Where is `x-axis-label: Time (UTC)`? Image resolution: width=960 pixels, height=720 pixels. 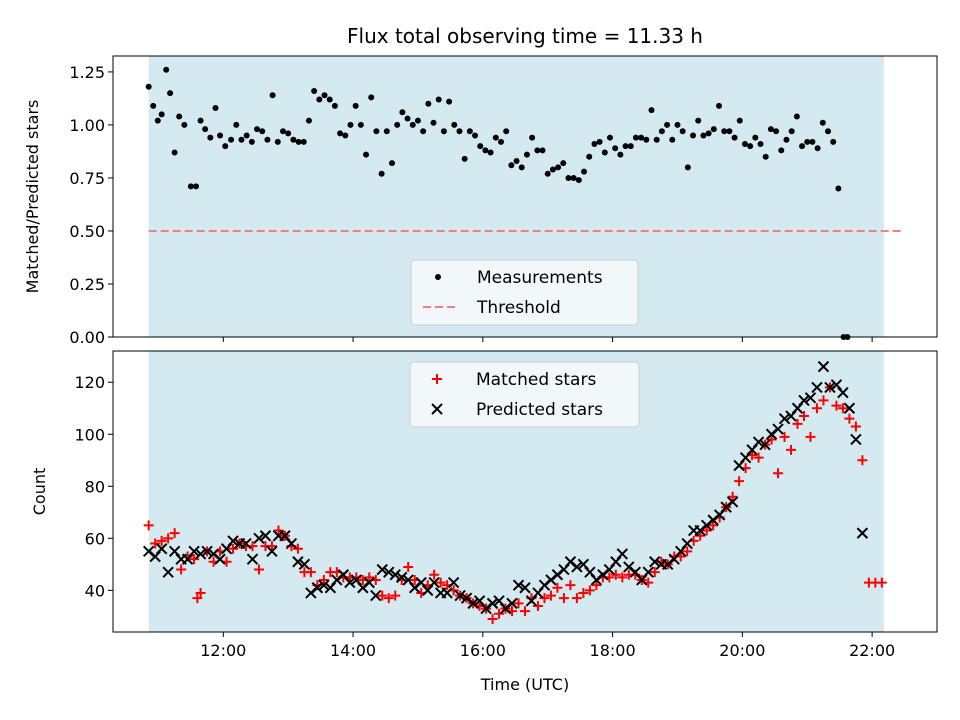
x-axis-label: Time (UTC) is located at coordinates (524, 684).